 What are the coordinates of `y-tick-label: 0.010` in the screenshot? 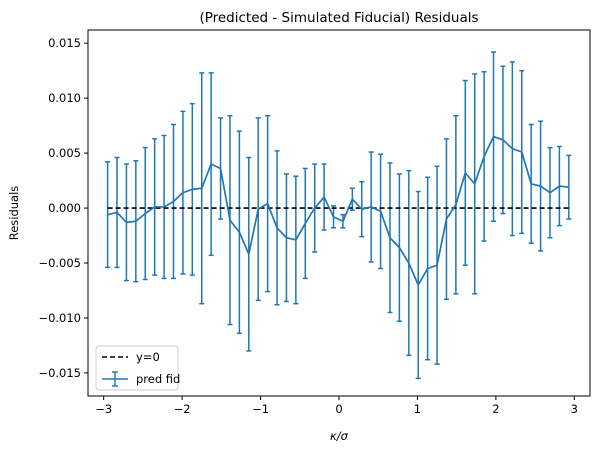 It's located at (64, 98).